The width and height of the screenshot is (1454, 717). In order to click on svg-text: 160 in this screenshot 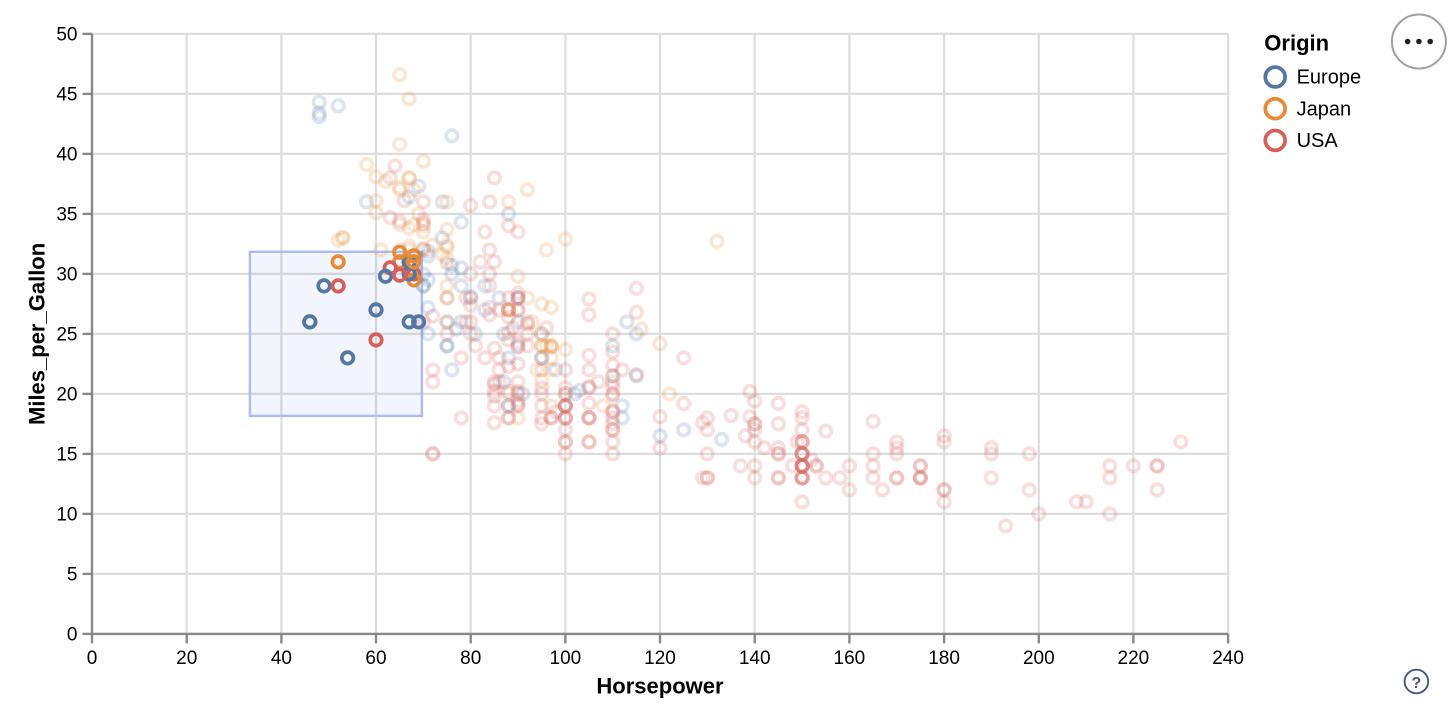, I will do `click(850, 658)`.